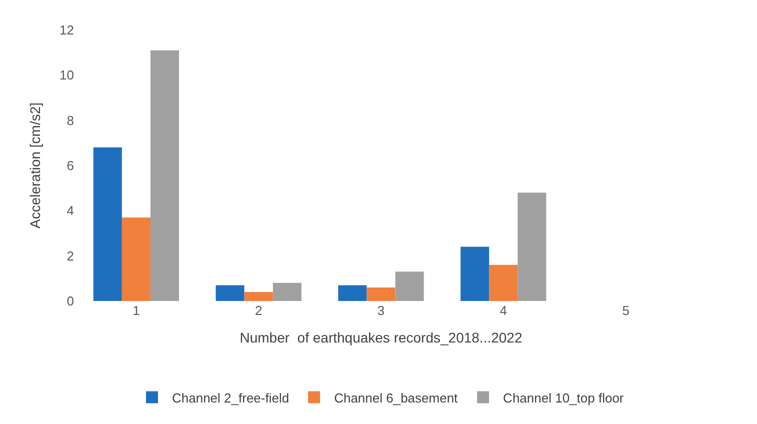 This screenshot has height=424, width=757. Describe the element at coordinates (136, 310) in the screenshot. I see `x-tick-label: 1` at that location.